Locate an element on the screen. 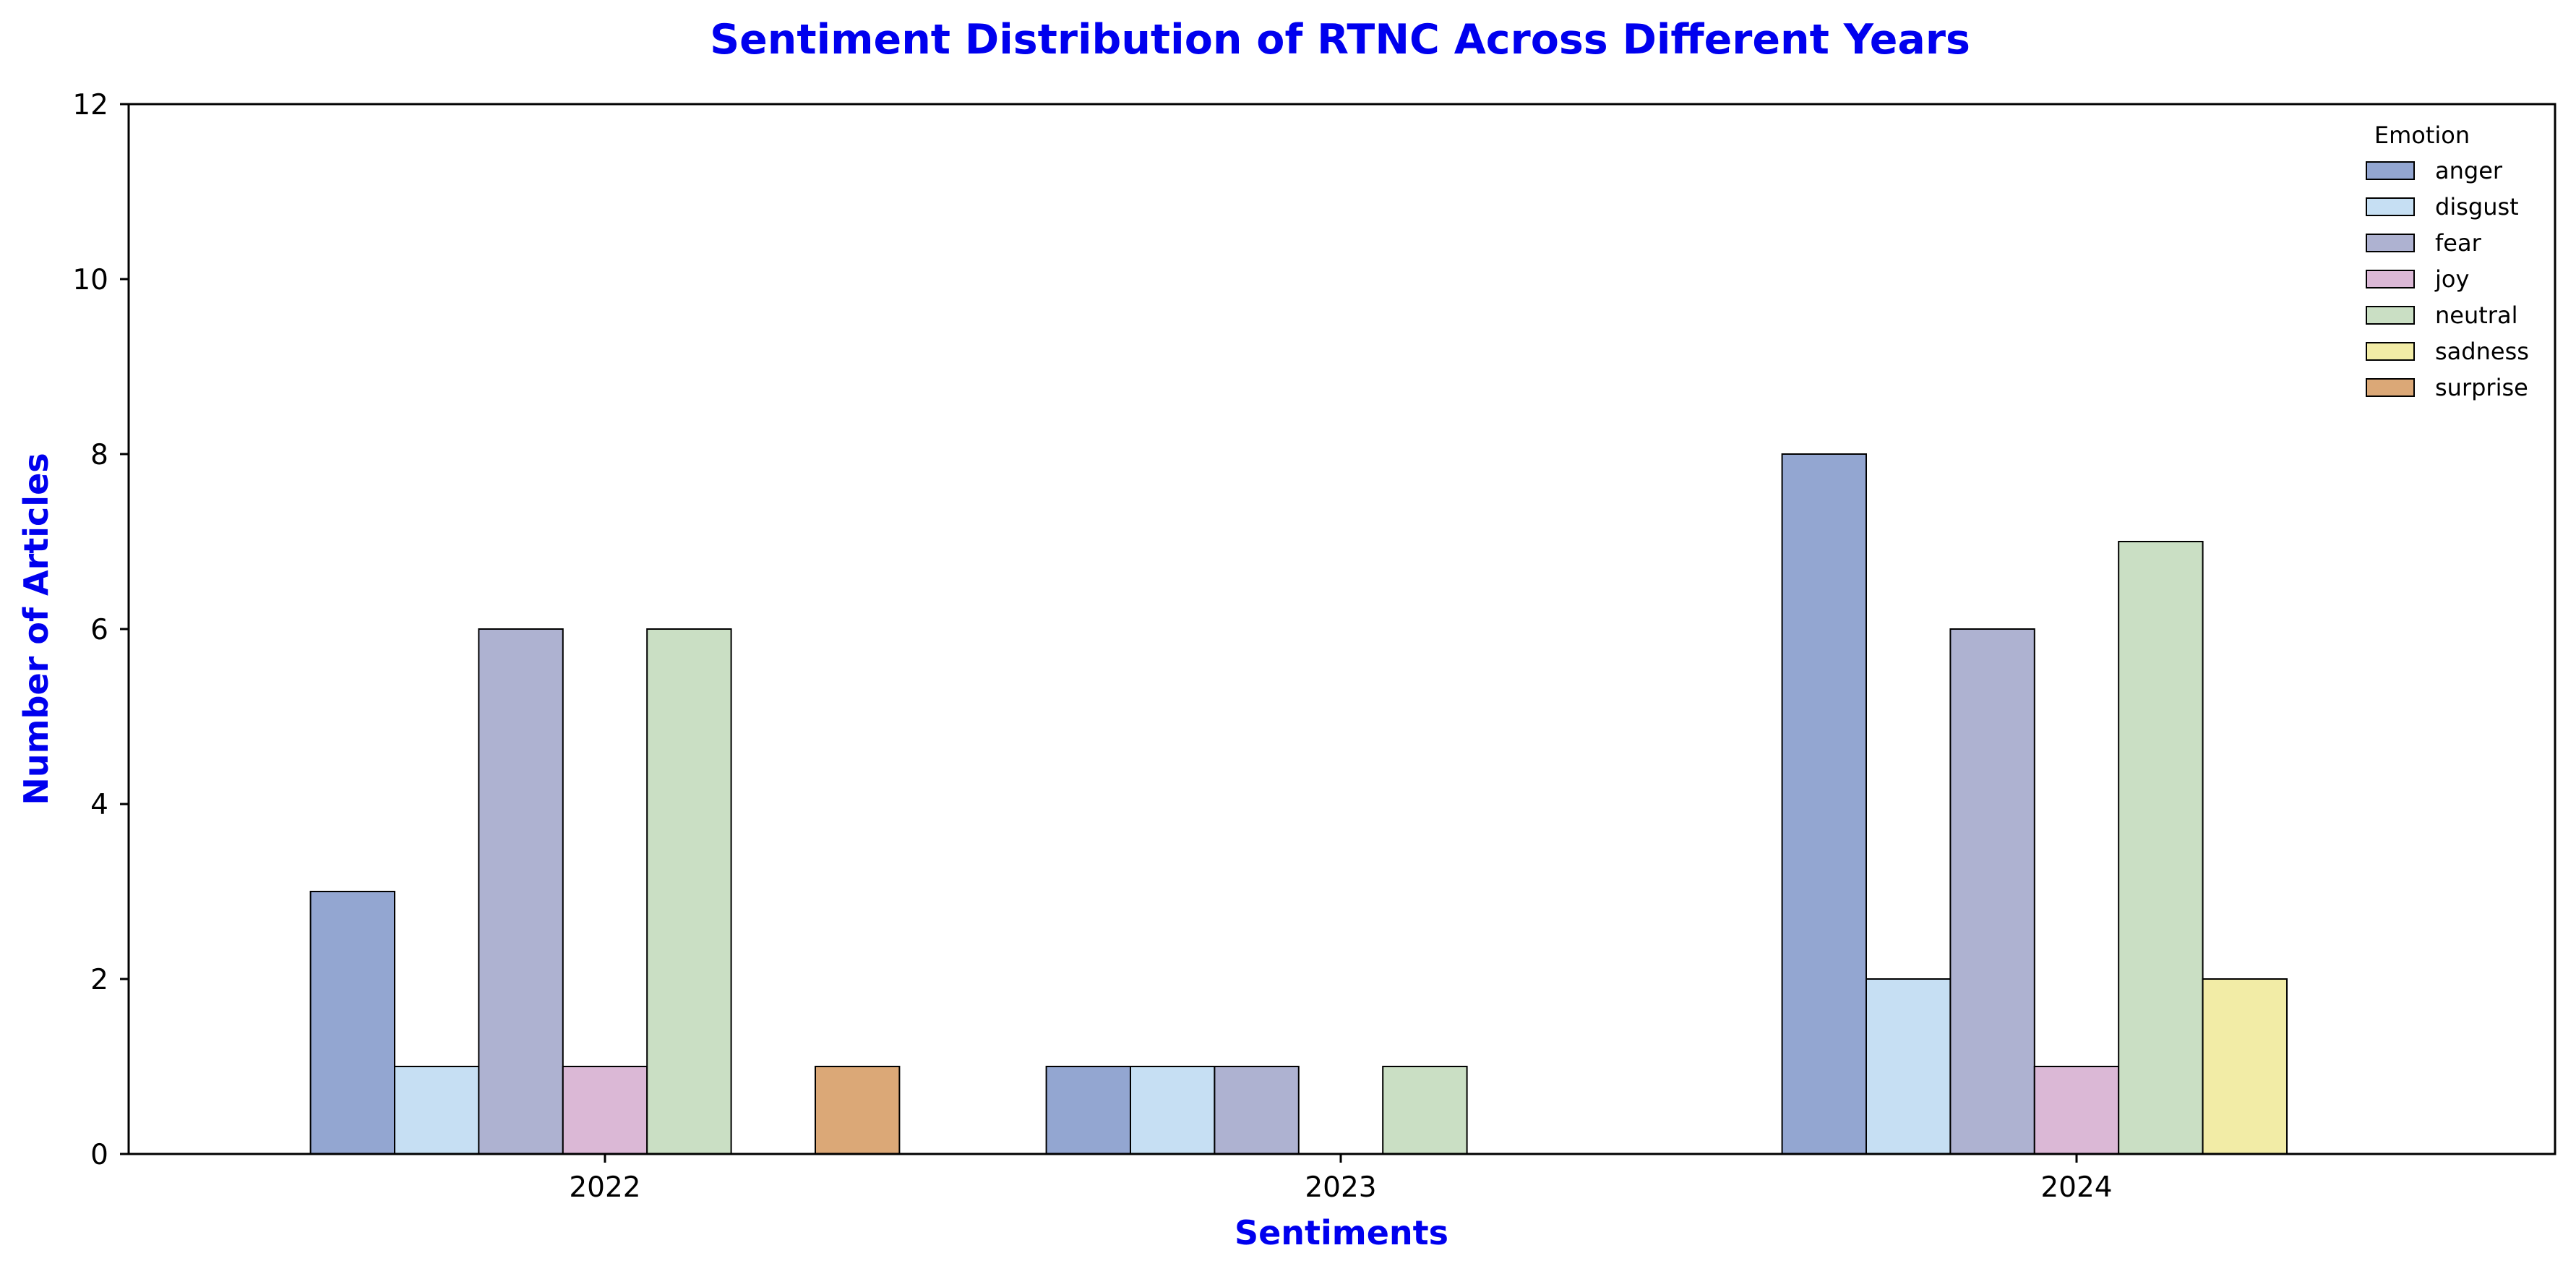  y-tick-label: 0 is located at coordinates (99, 1155).